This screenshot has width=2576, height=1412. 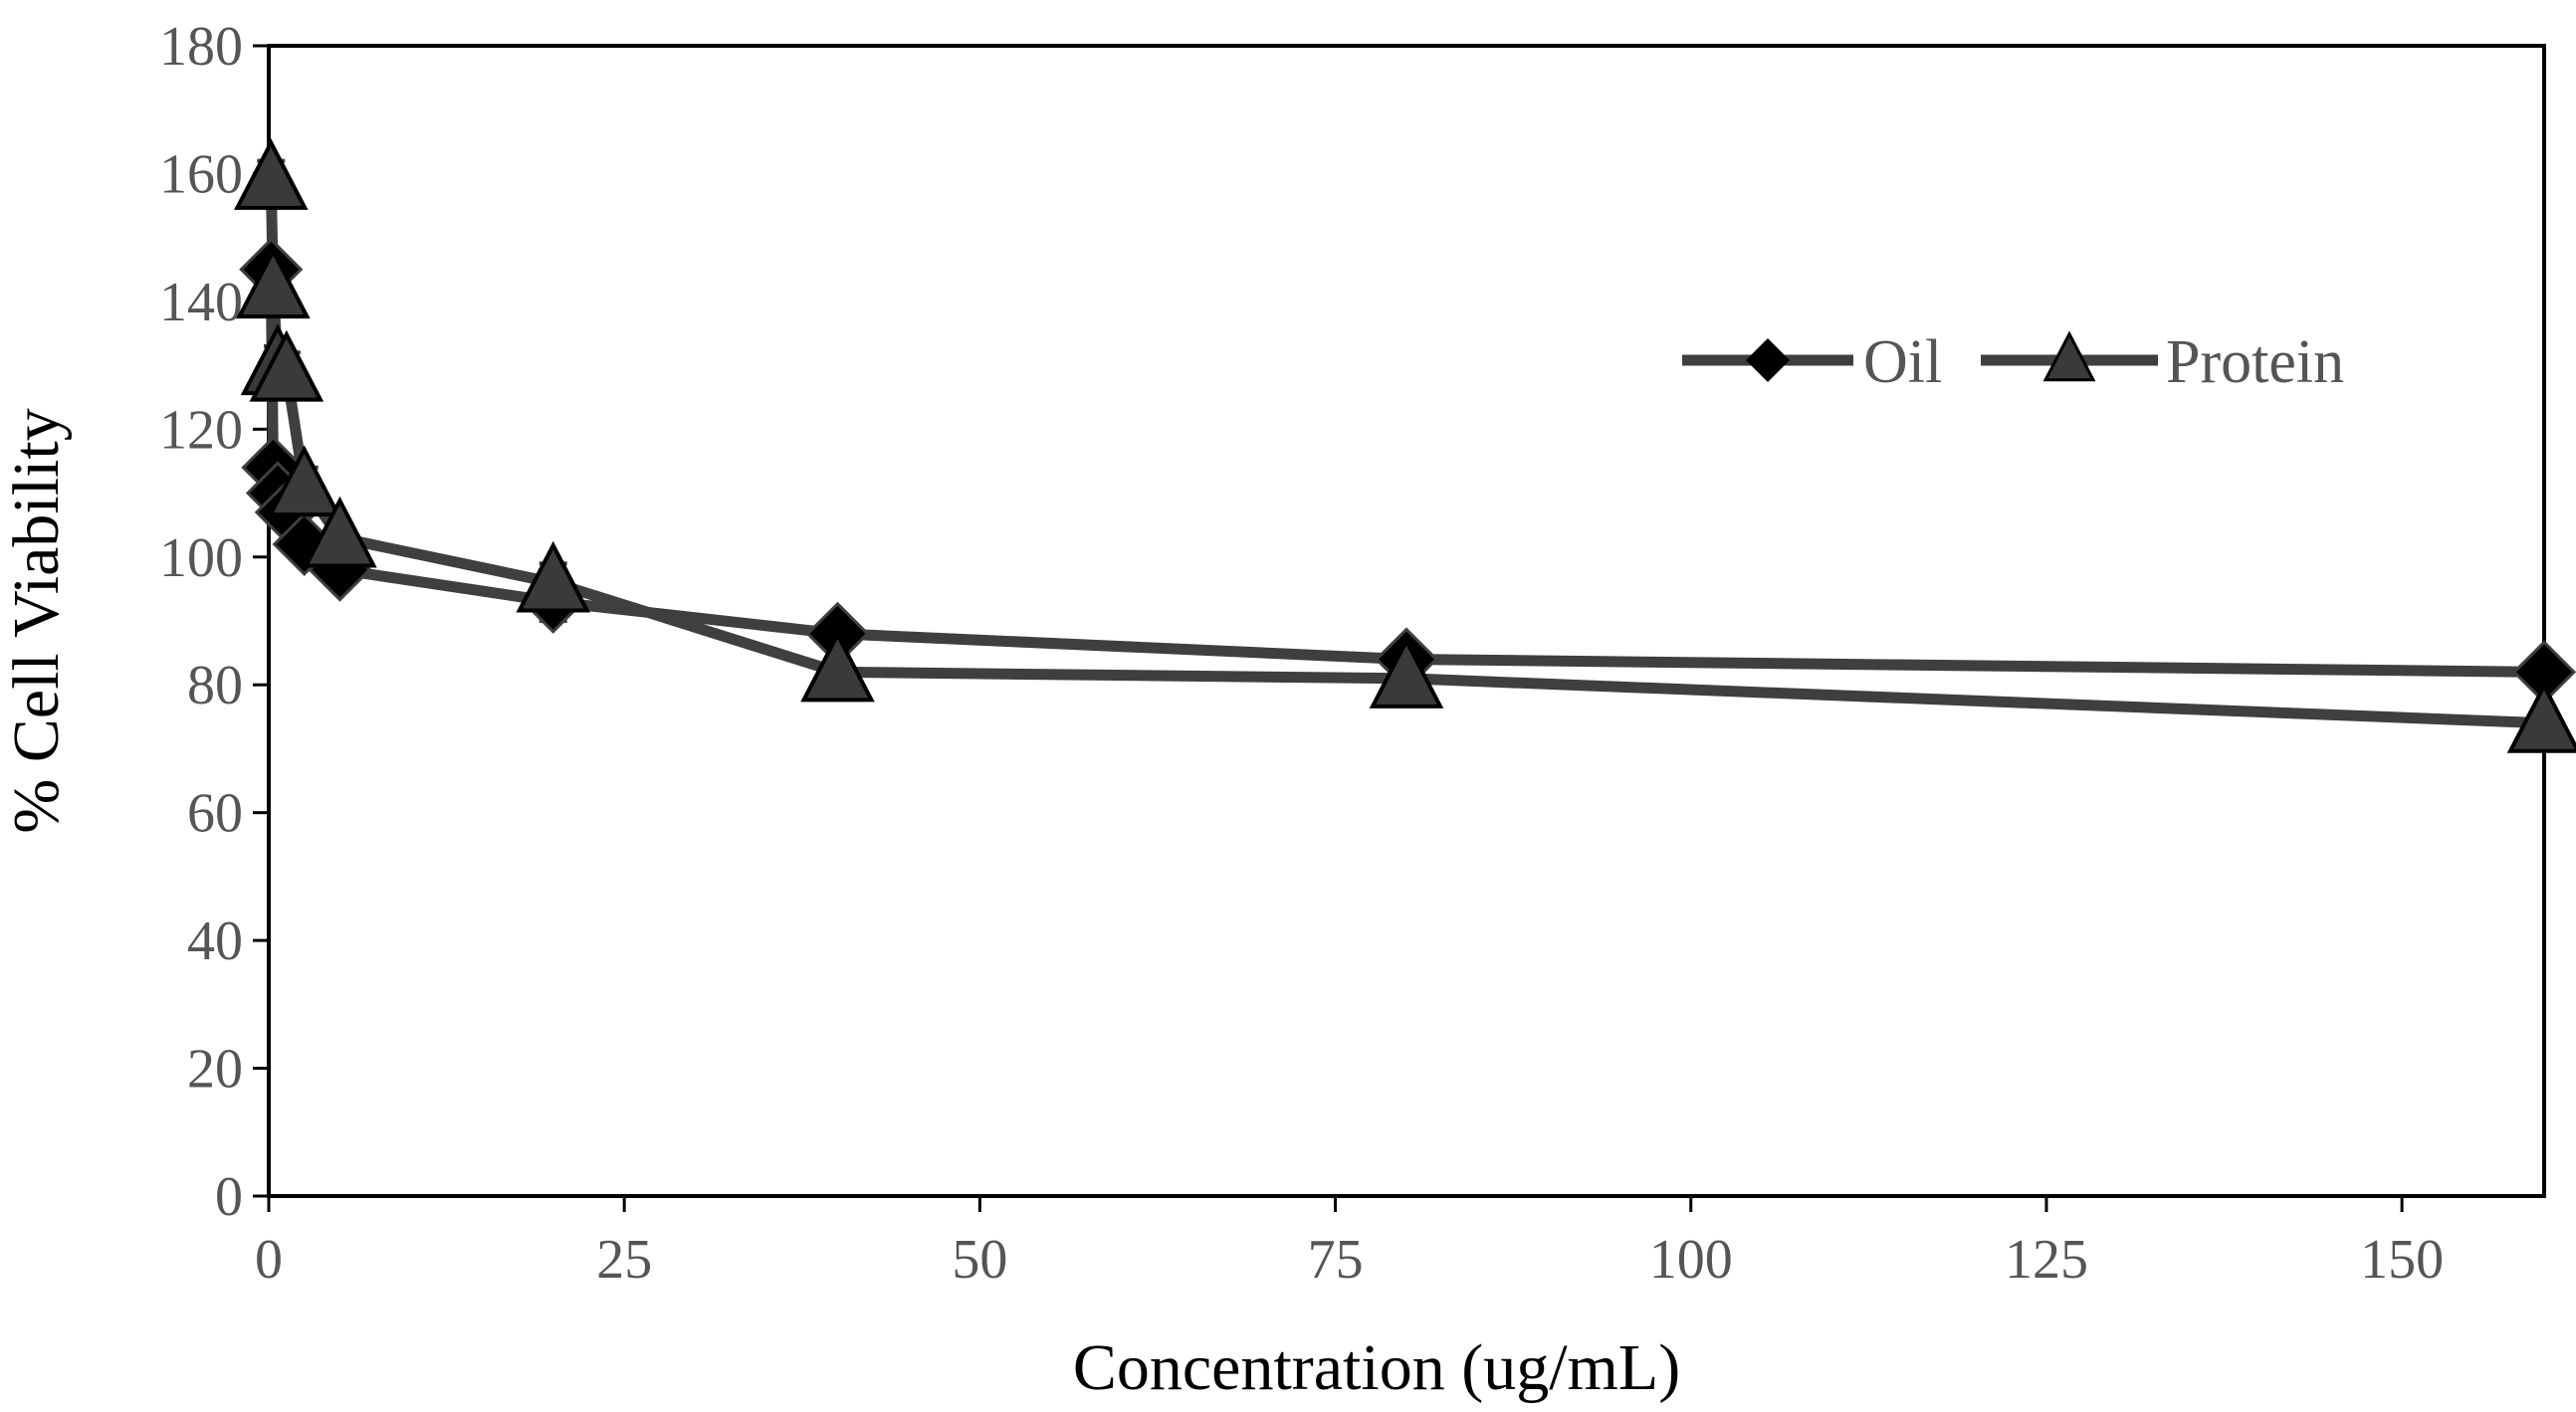 I want to click on x-tick-label: 150, so click(x=2402, y=1260).